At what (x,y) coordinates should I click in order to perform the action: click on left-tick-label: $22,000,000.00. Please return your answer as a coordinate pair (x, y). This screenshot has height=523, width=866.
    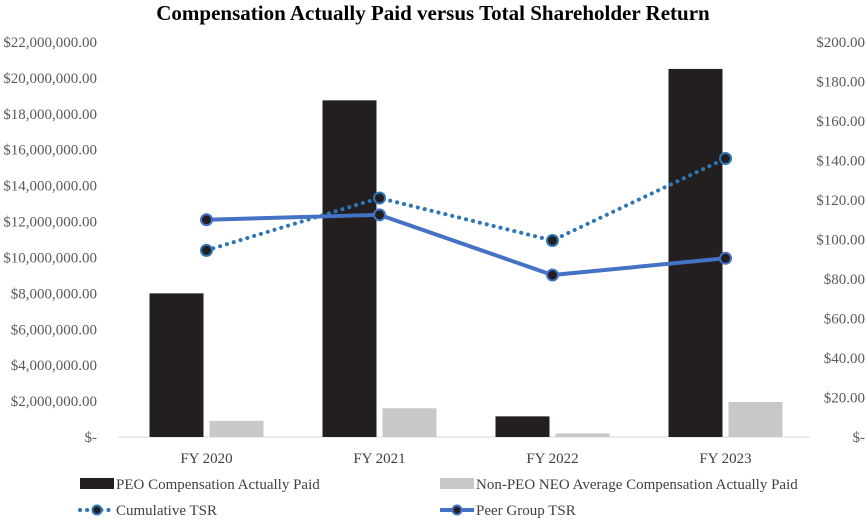
    Looking at the image, I should click on (50, 43).